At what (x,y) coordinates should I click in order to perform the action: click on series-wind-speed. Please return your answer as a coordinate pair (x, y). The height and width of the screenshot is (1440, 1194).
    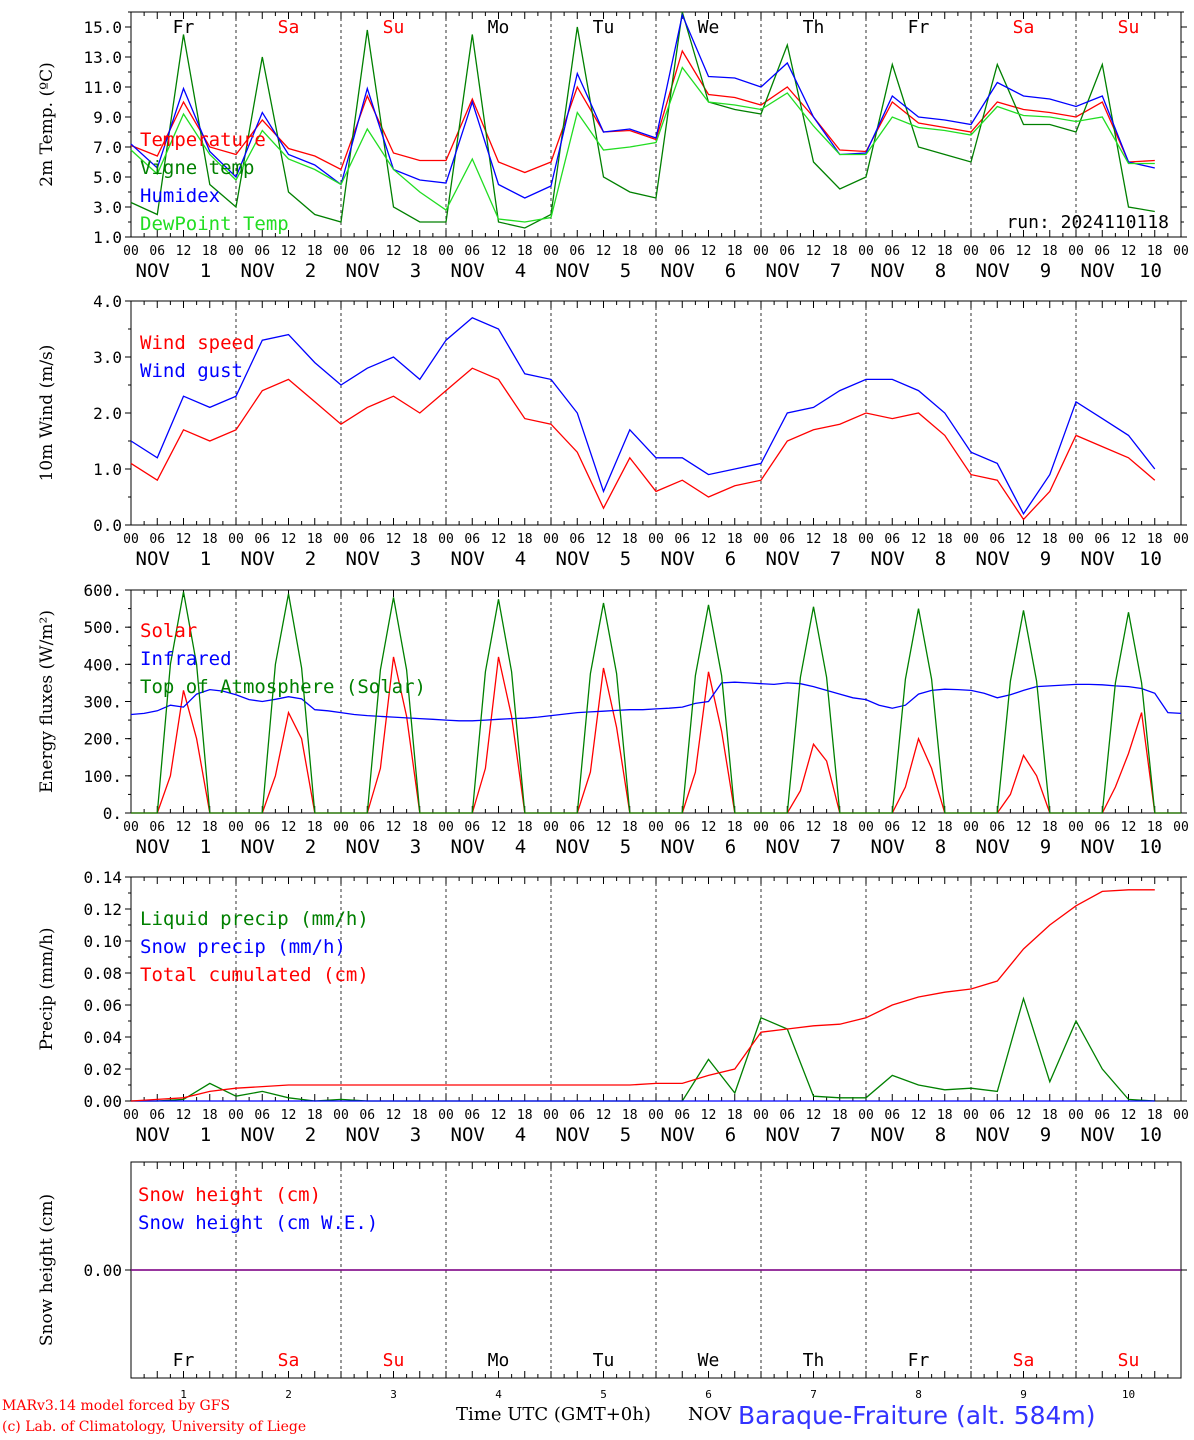
    Looking at the image, I should click on (643, 444).